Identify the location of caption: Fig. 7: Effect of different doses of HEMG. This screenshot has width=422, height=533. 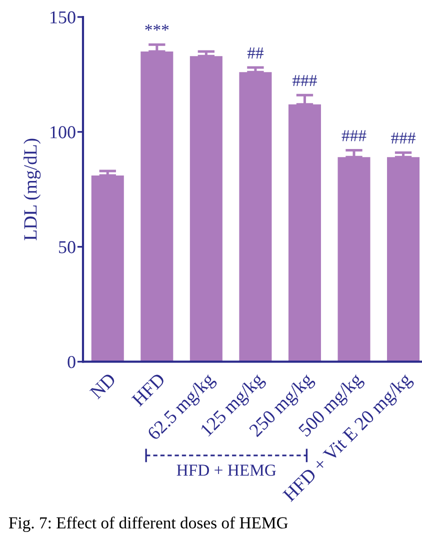
(148, 524).